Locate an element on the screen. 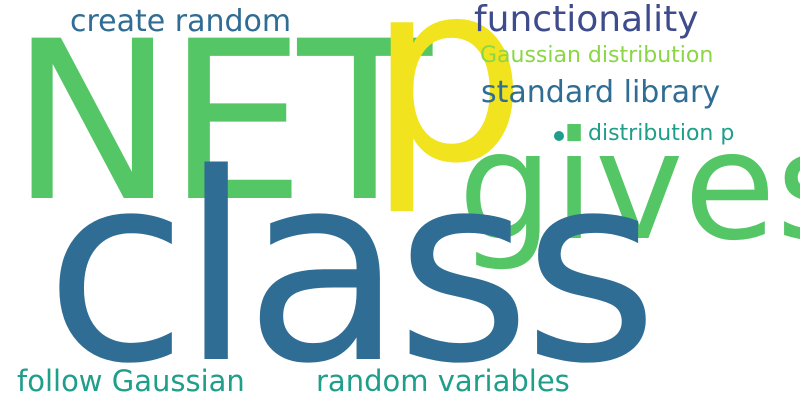 The image size is (800, 400). word-p: p is located at coordinates (447, 109).